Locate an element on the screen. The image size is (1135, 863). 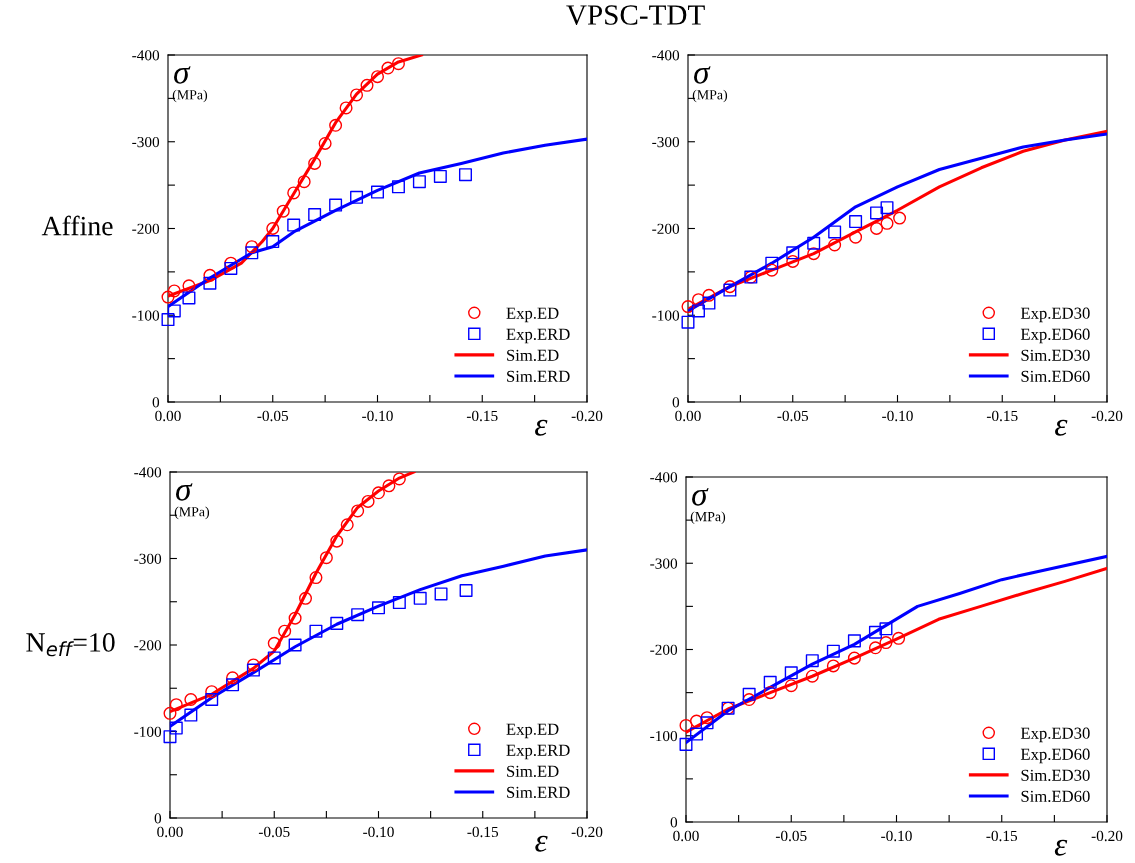
text: N$_{eff}$=10 is located at coordinates (70, 645).